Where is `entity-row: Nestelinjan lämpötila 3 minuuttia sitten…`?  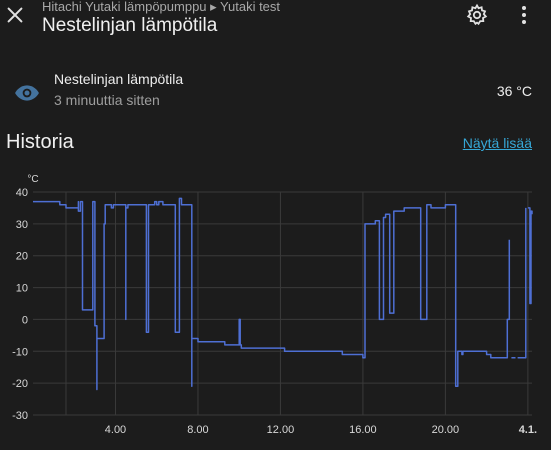
entity-row: Nestelinjan lämpötila 3 minuuttia sitten… is located at coordinates (275, 90).